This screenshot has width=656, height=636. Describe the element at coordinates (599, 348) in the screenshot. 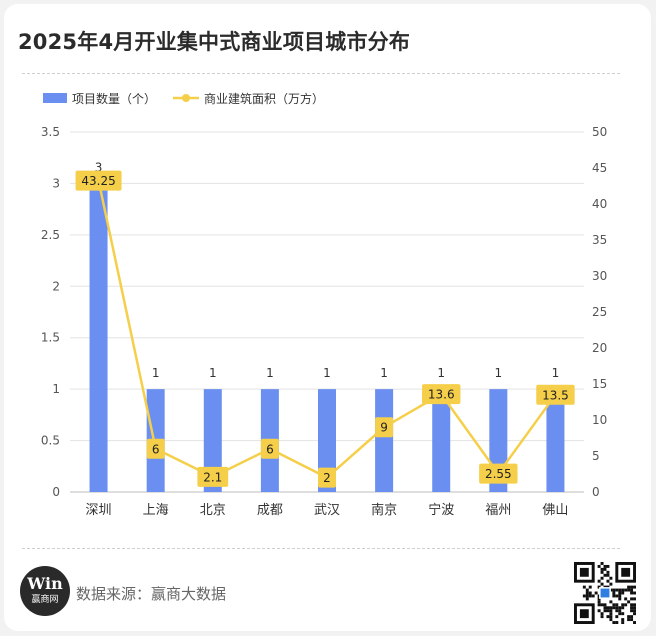

I see `y-right-tick-label: 20` at that location.